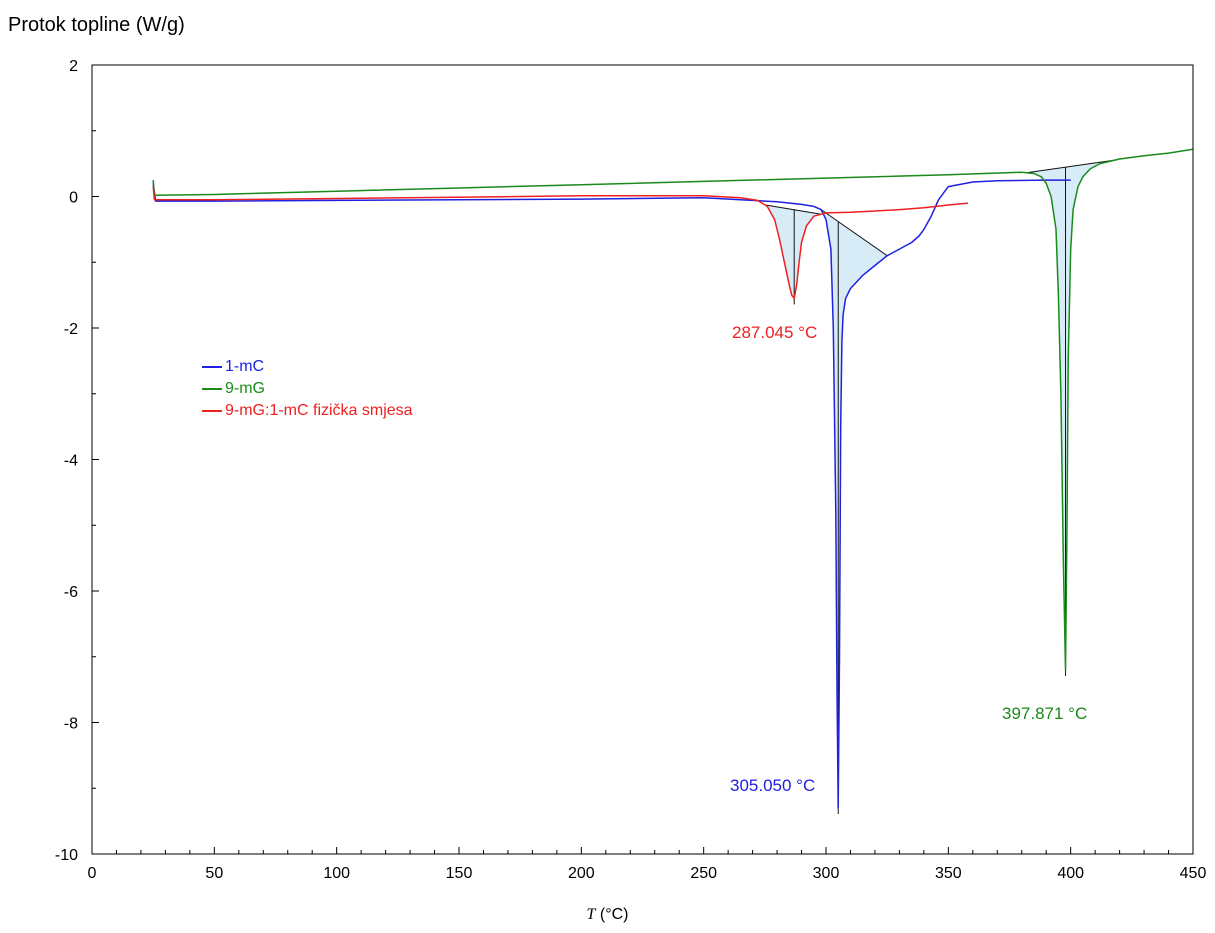 The height and width of the screenshot is (933, 1215). What do you see at coordinates (1045, 713) in the screenshot?
I see `peak-label-9-mG: 397.871 °C` at bounding box center [1045, 713].